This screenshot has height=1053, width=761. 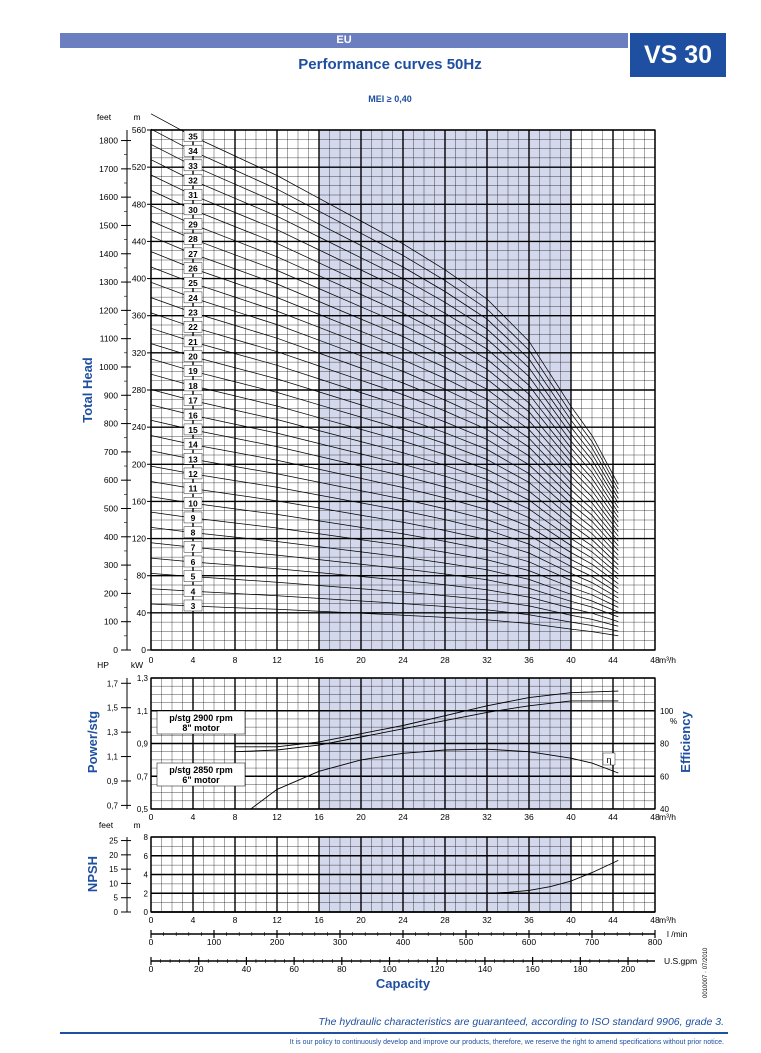 I want to click on y-tick-m: 480, so click(x=139, y=204).